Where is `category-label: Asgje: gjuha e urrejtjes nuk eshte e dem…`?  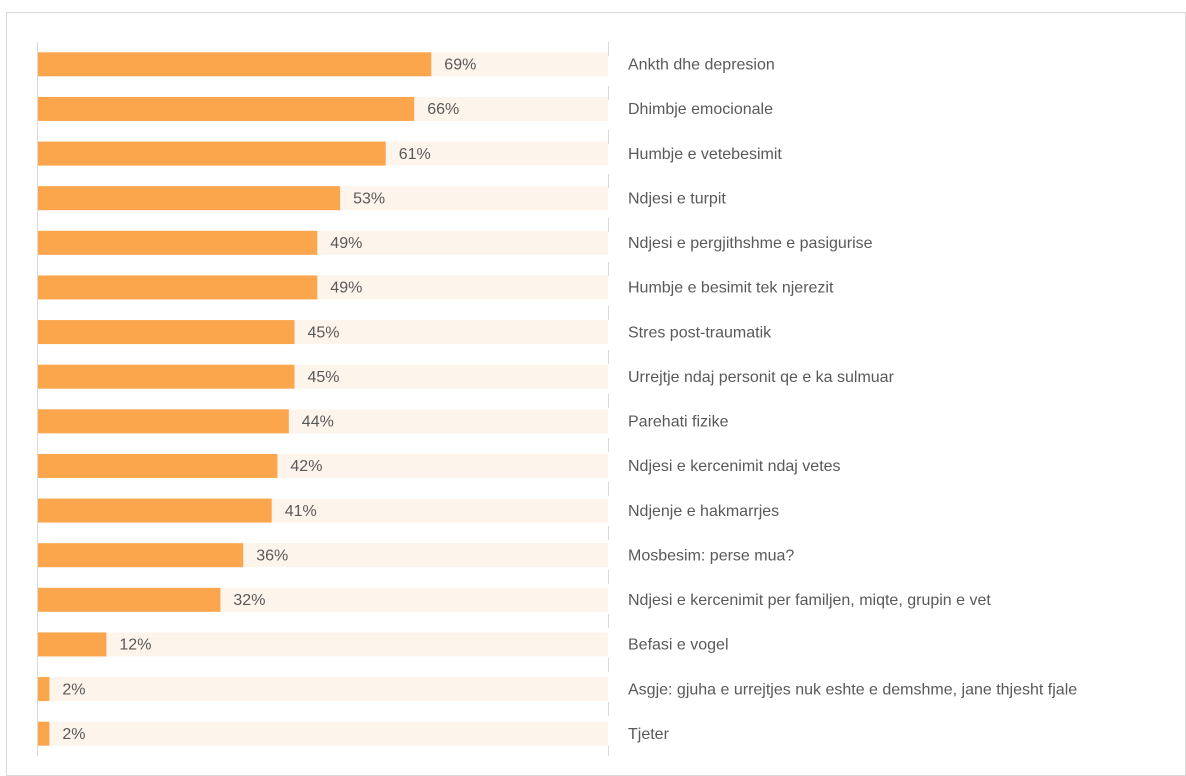 category-label: Asgje: gjuha e urrejtjes nuk eshte e dem… is located at coordinates (852, 689).